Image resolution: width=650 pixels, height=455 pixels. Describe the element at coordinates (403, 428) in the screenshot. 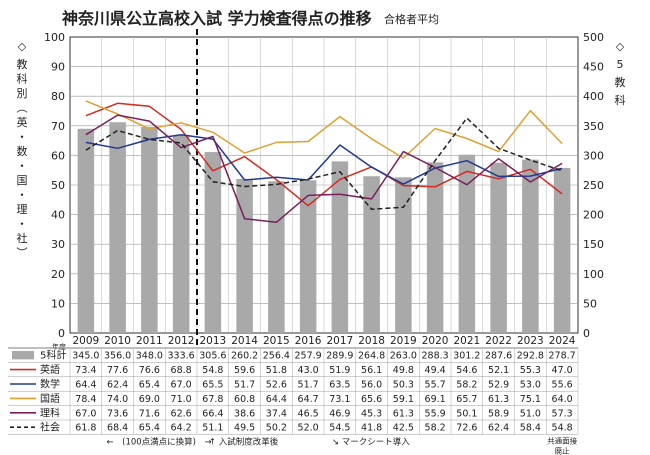

I see `table-cell: 42.5` at that location.